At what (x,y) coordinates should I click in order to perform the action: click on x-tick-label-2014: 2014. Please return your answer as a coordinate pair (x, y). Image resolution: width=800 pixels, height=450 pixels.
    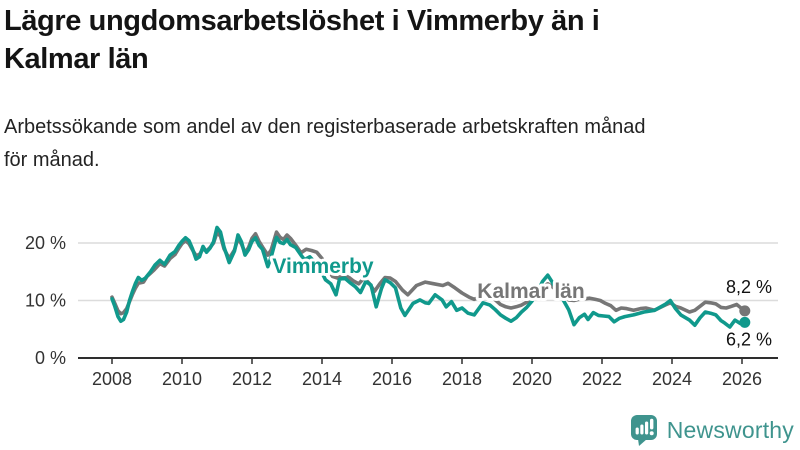
    Looking at the image, I should click on (322, 379).